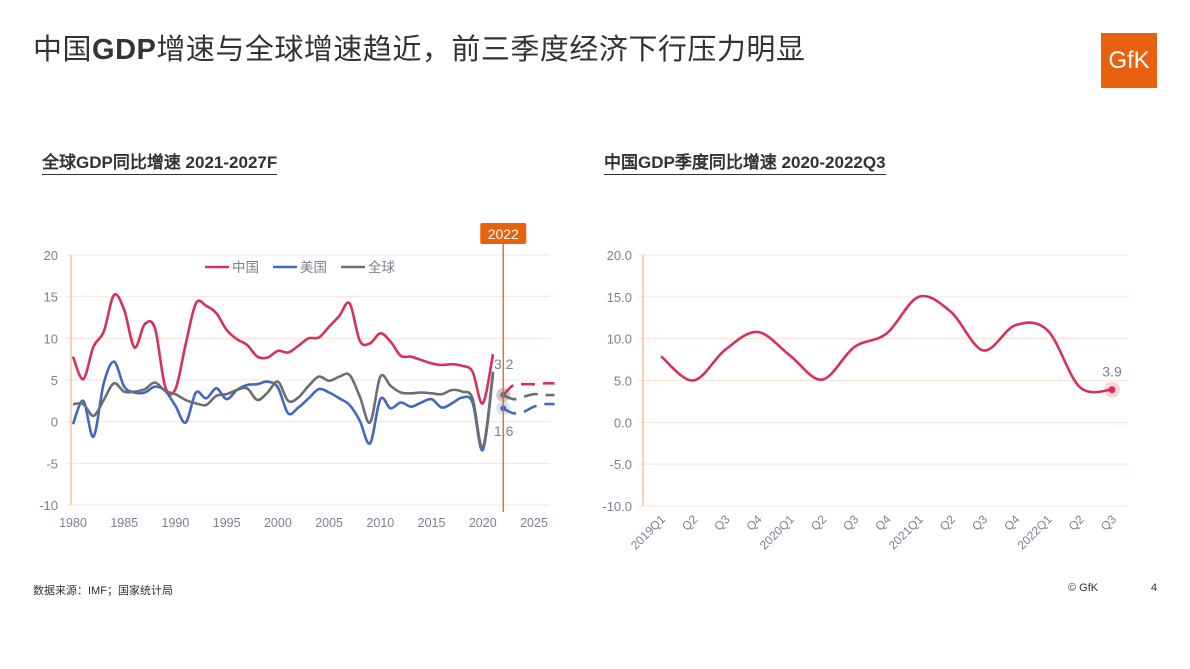  What do you see at coordinates (619, 339) in the screenshot?
I see `y-tick-label: 10.0` at bounding box center [619, 339].